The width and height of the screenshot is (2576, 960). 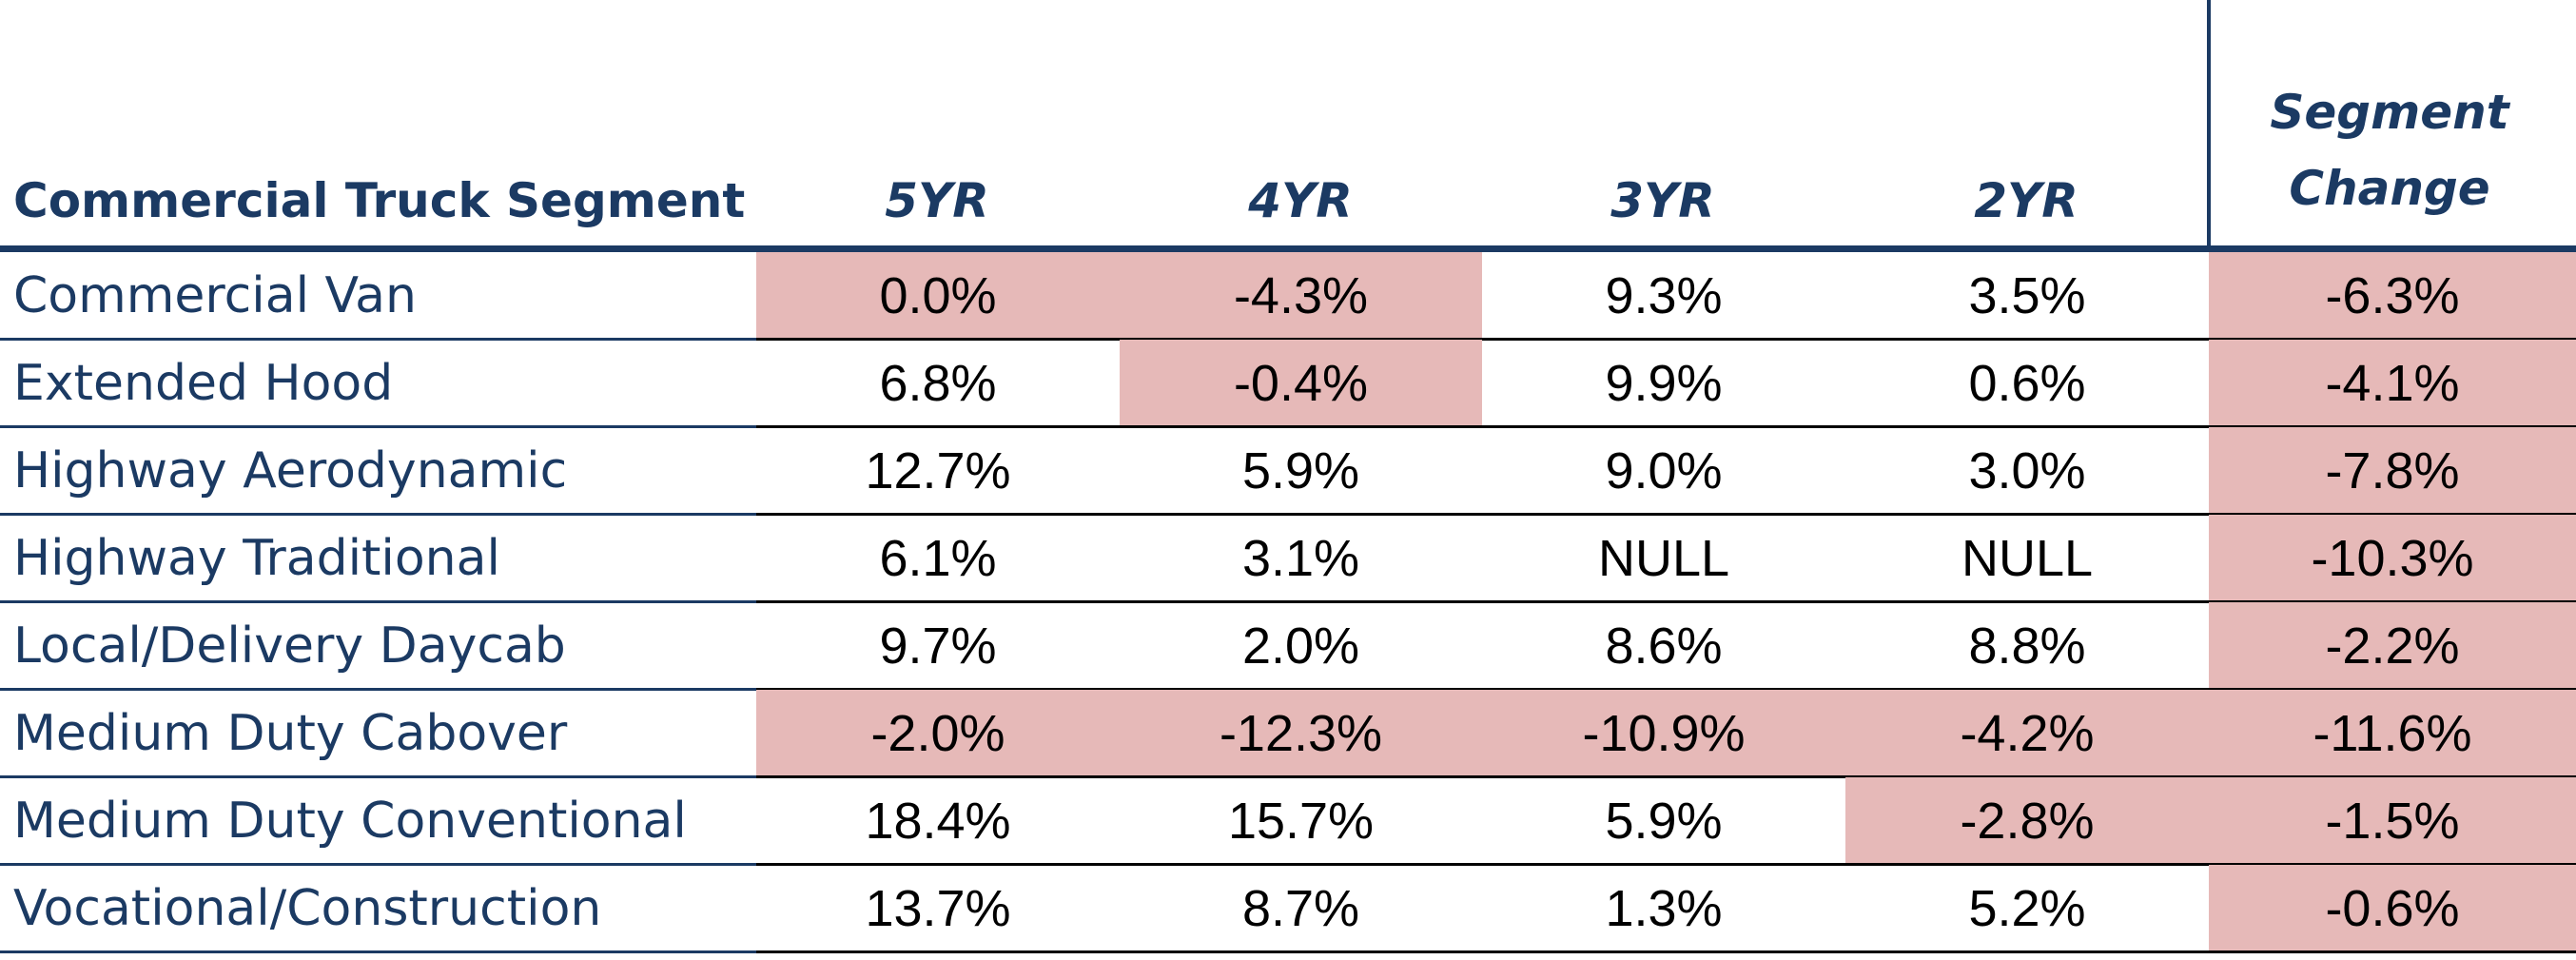 I want to click on row-label: Local/Delivery Daycab, so click(x=290, y=646).